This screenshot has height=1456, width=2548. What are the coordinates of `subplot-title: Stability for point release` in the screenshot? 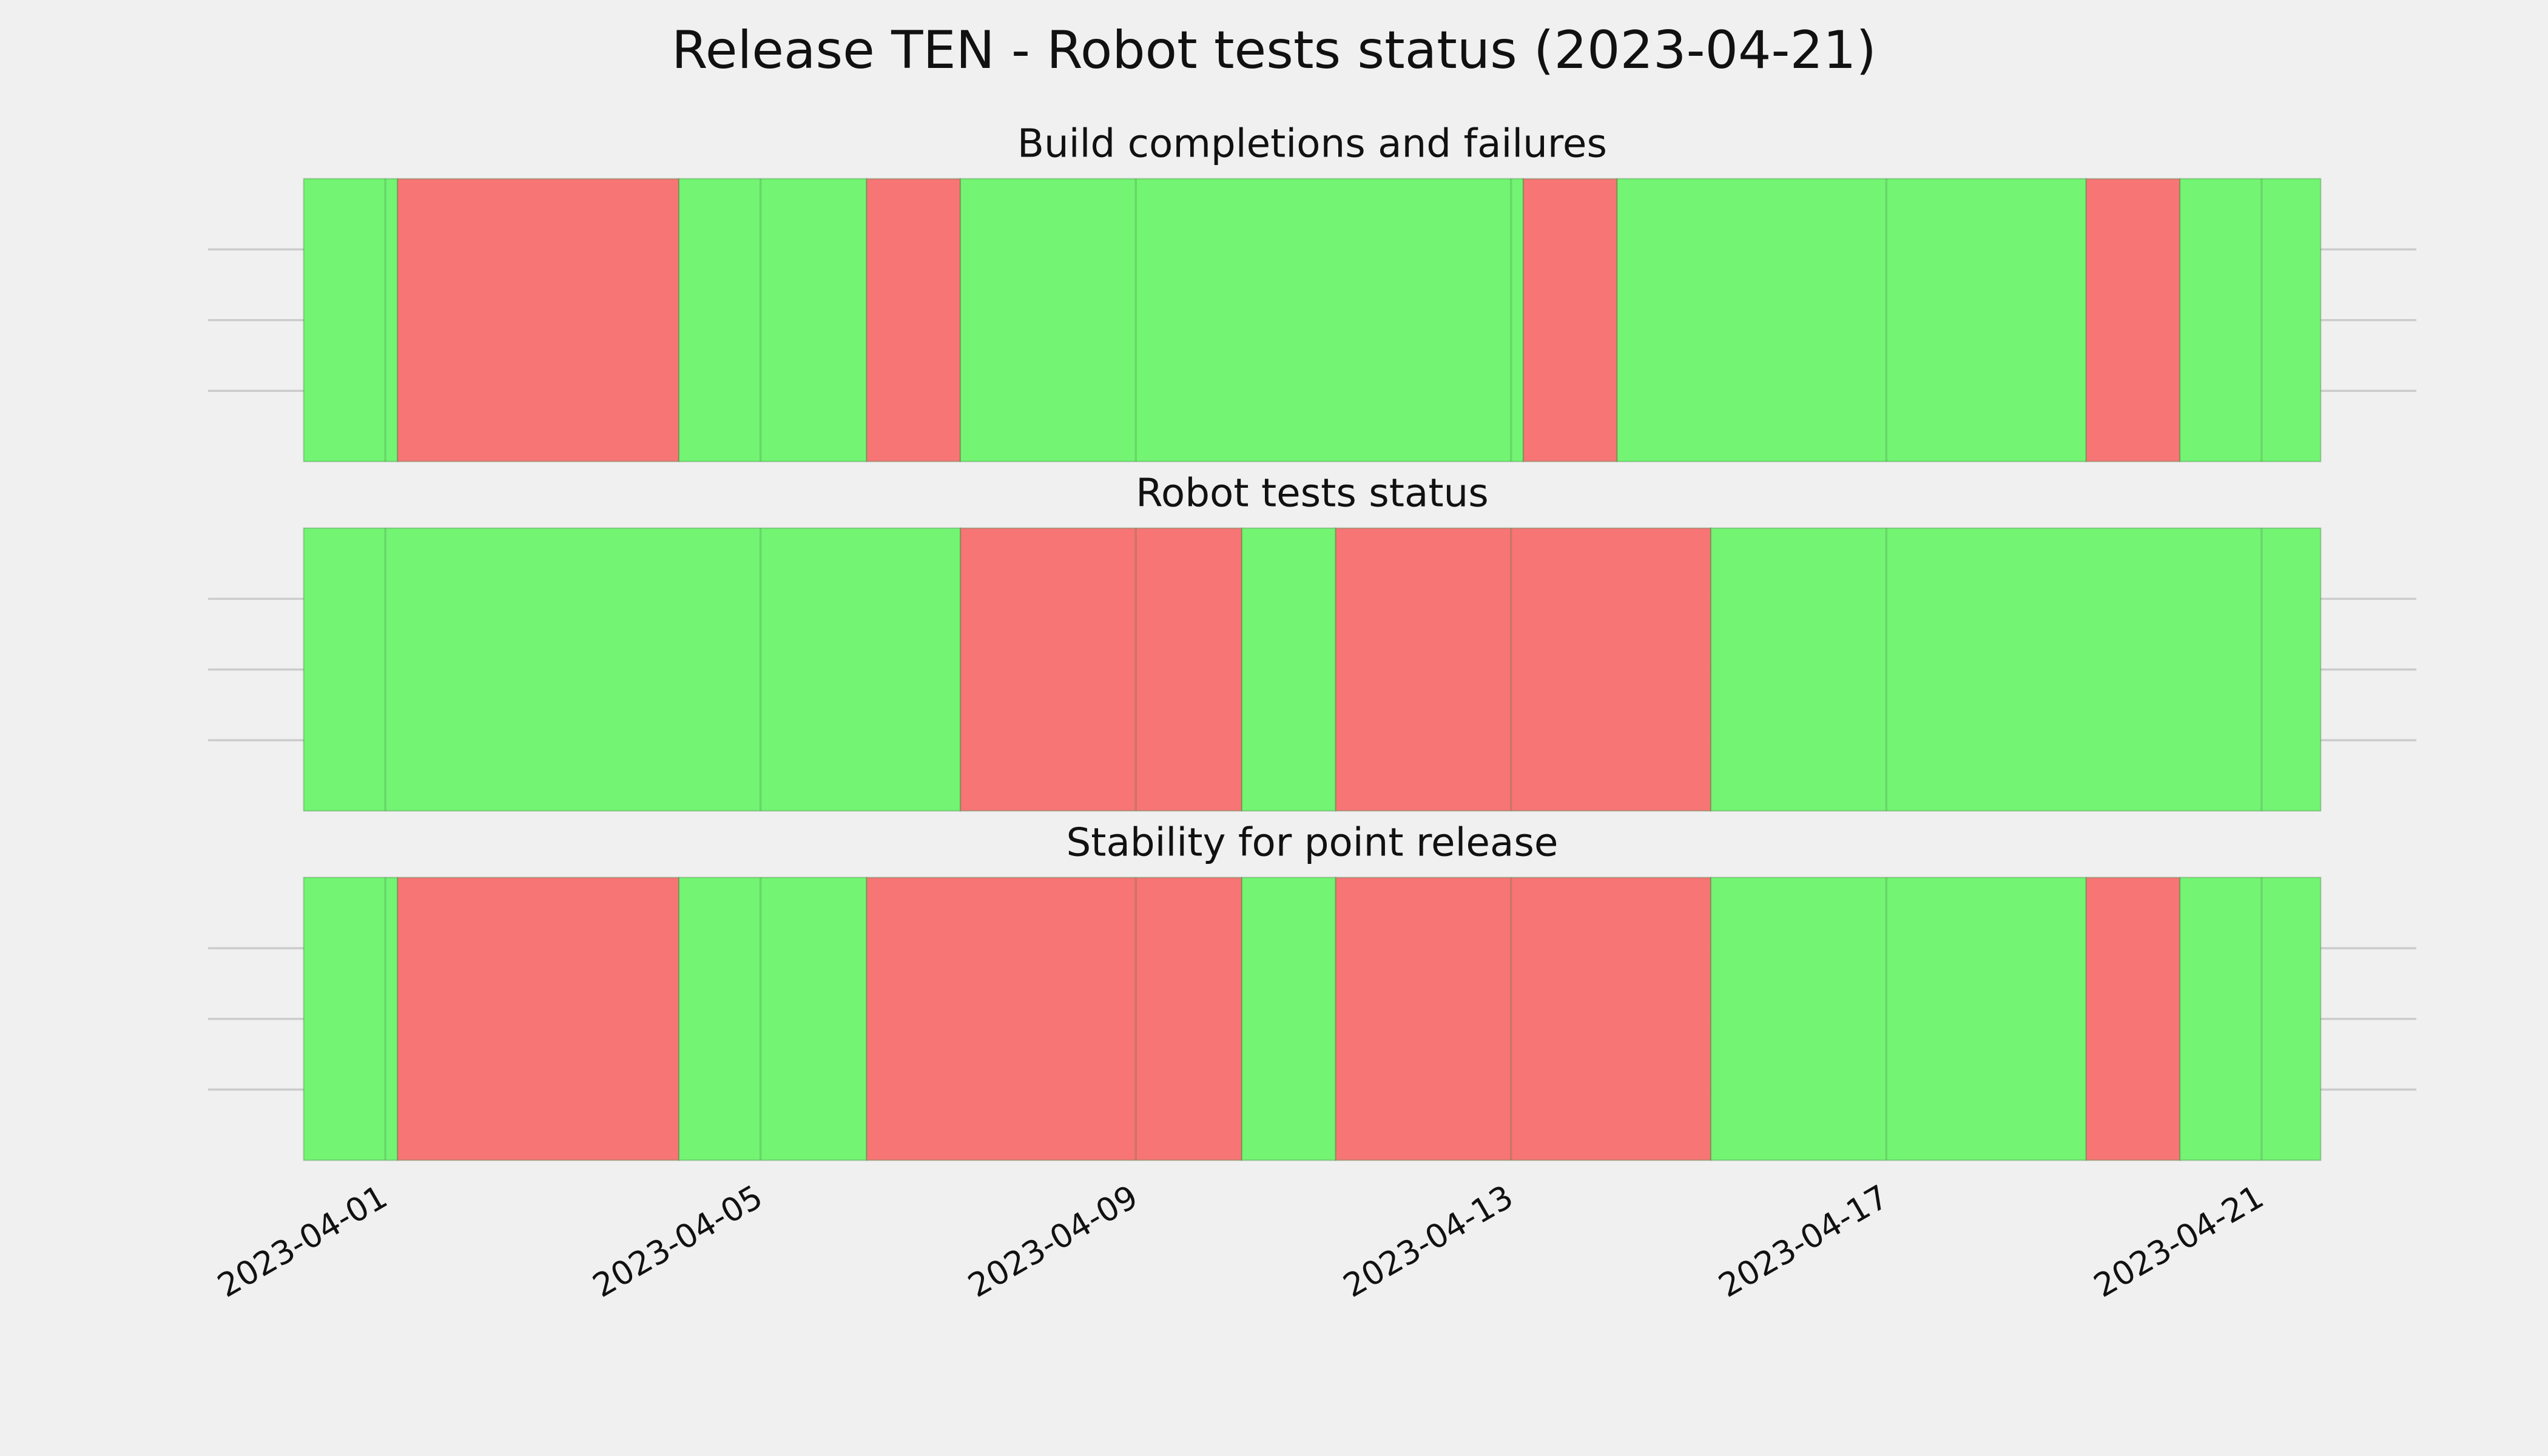 It's located at (1313, 842).